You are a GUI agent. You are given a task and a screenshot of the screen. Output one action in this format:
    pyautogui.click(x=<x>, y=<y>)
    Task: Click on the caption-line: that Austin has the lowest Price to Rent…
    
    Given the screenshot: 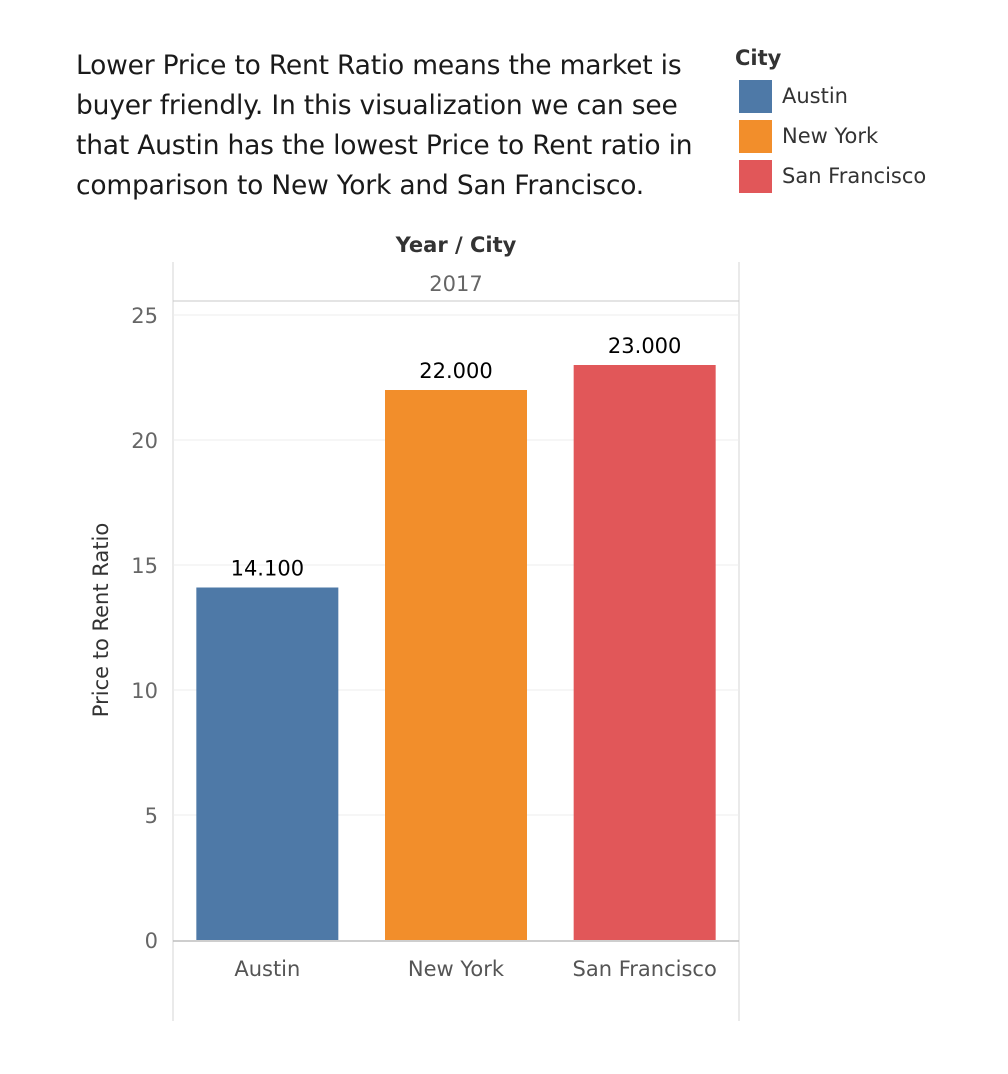 What is the action you would take?
    pyautogui.click(x=384, y=145)
    